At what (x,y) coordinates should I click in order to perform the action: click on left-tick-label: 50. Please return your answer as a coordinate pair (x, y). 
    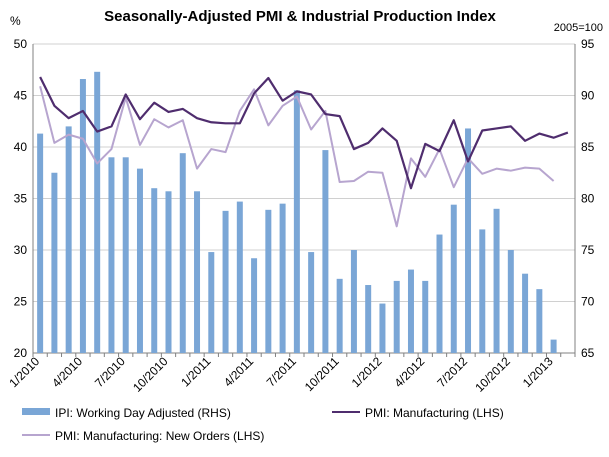
    Looking at the image, I should click on (21, 44).